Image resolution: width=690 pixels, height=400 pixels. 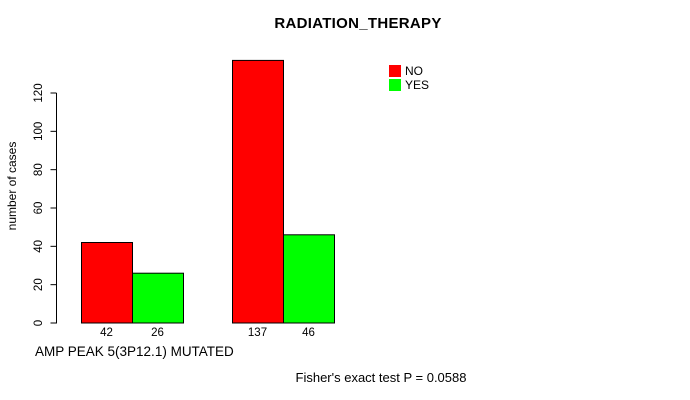 I want to click on legend: NO YES, so click(x=409, y=78).